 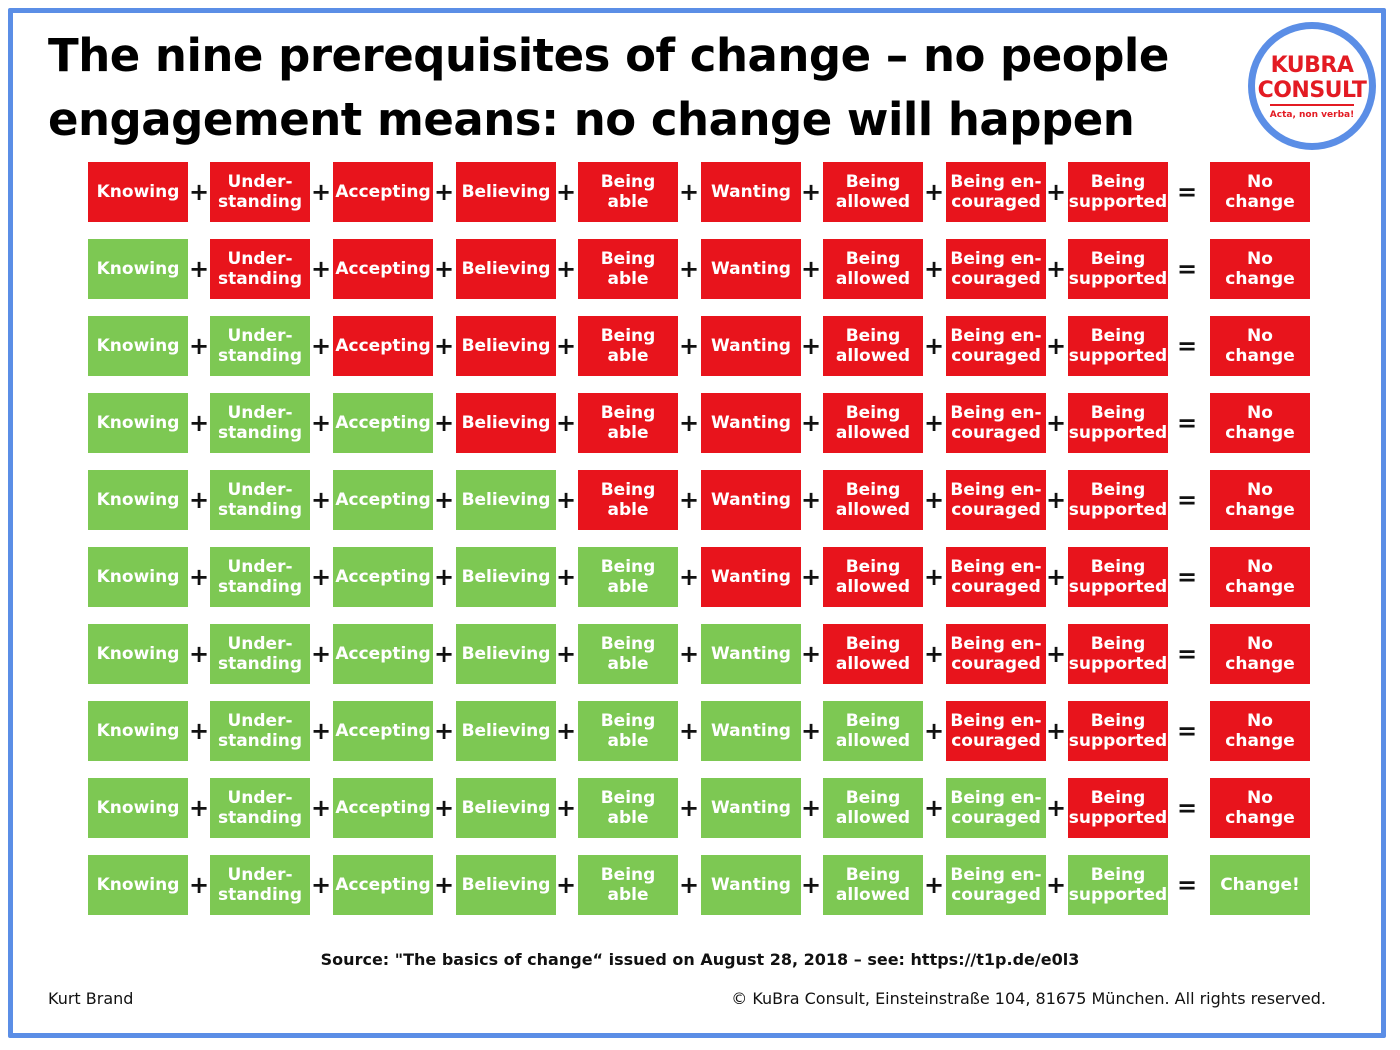 I want to click on logo-line-1: KUBRA, so click(x=1312, y=65).